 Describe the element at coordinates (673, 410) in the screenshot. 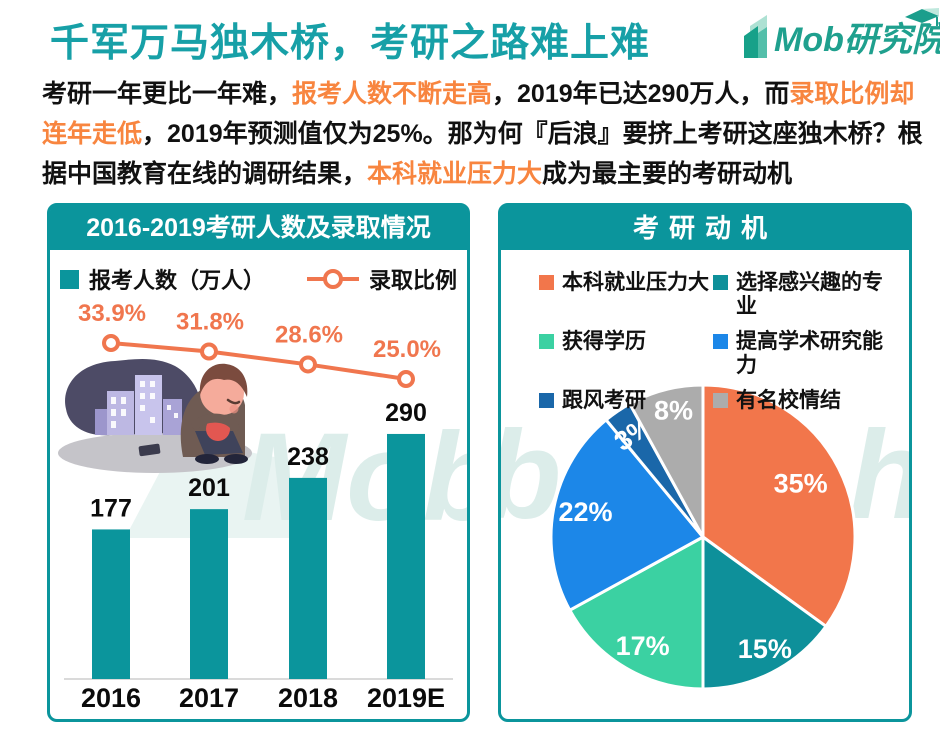

I see `pie-slice-label: 8%` at that location.